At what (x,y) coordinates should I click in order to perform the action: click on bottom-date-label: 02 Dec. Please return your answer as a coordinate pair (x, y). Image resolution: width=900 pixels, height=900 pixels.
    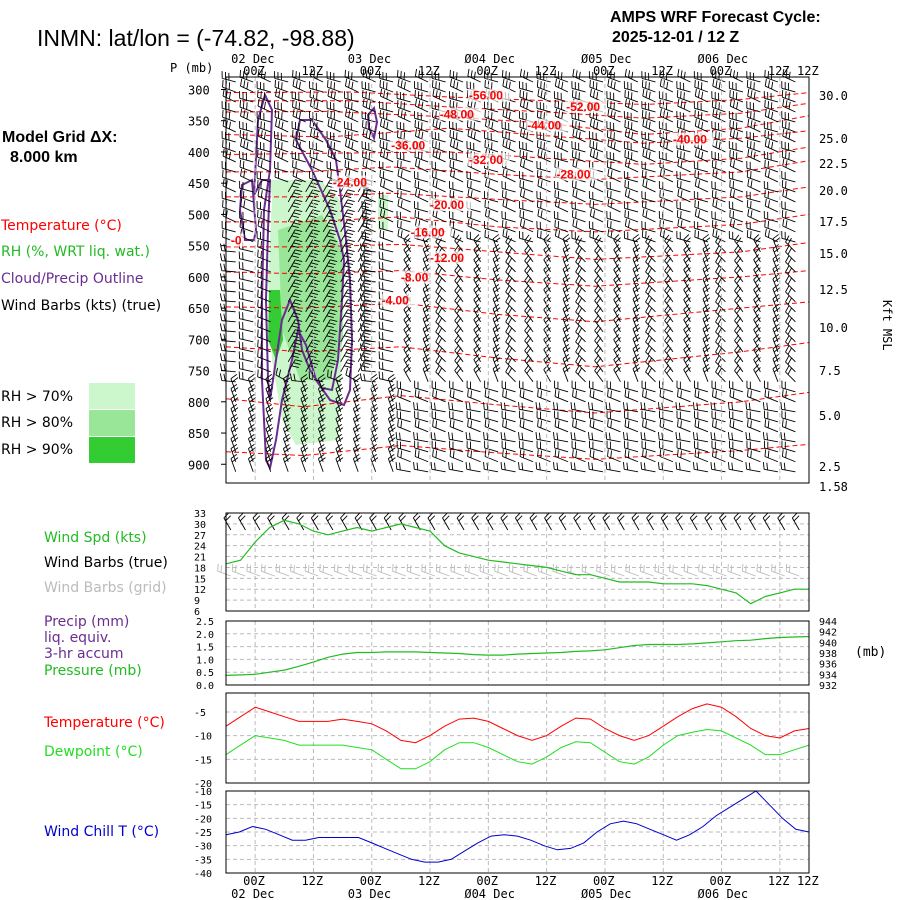
    Looking at the image, I should click on (252, 893).